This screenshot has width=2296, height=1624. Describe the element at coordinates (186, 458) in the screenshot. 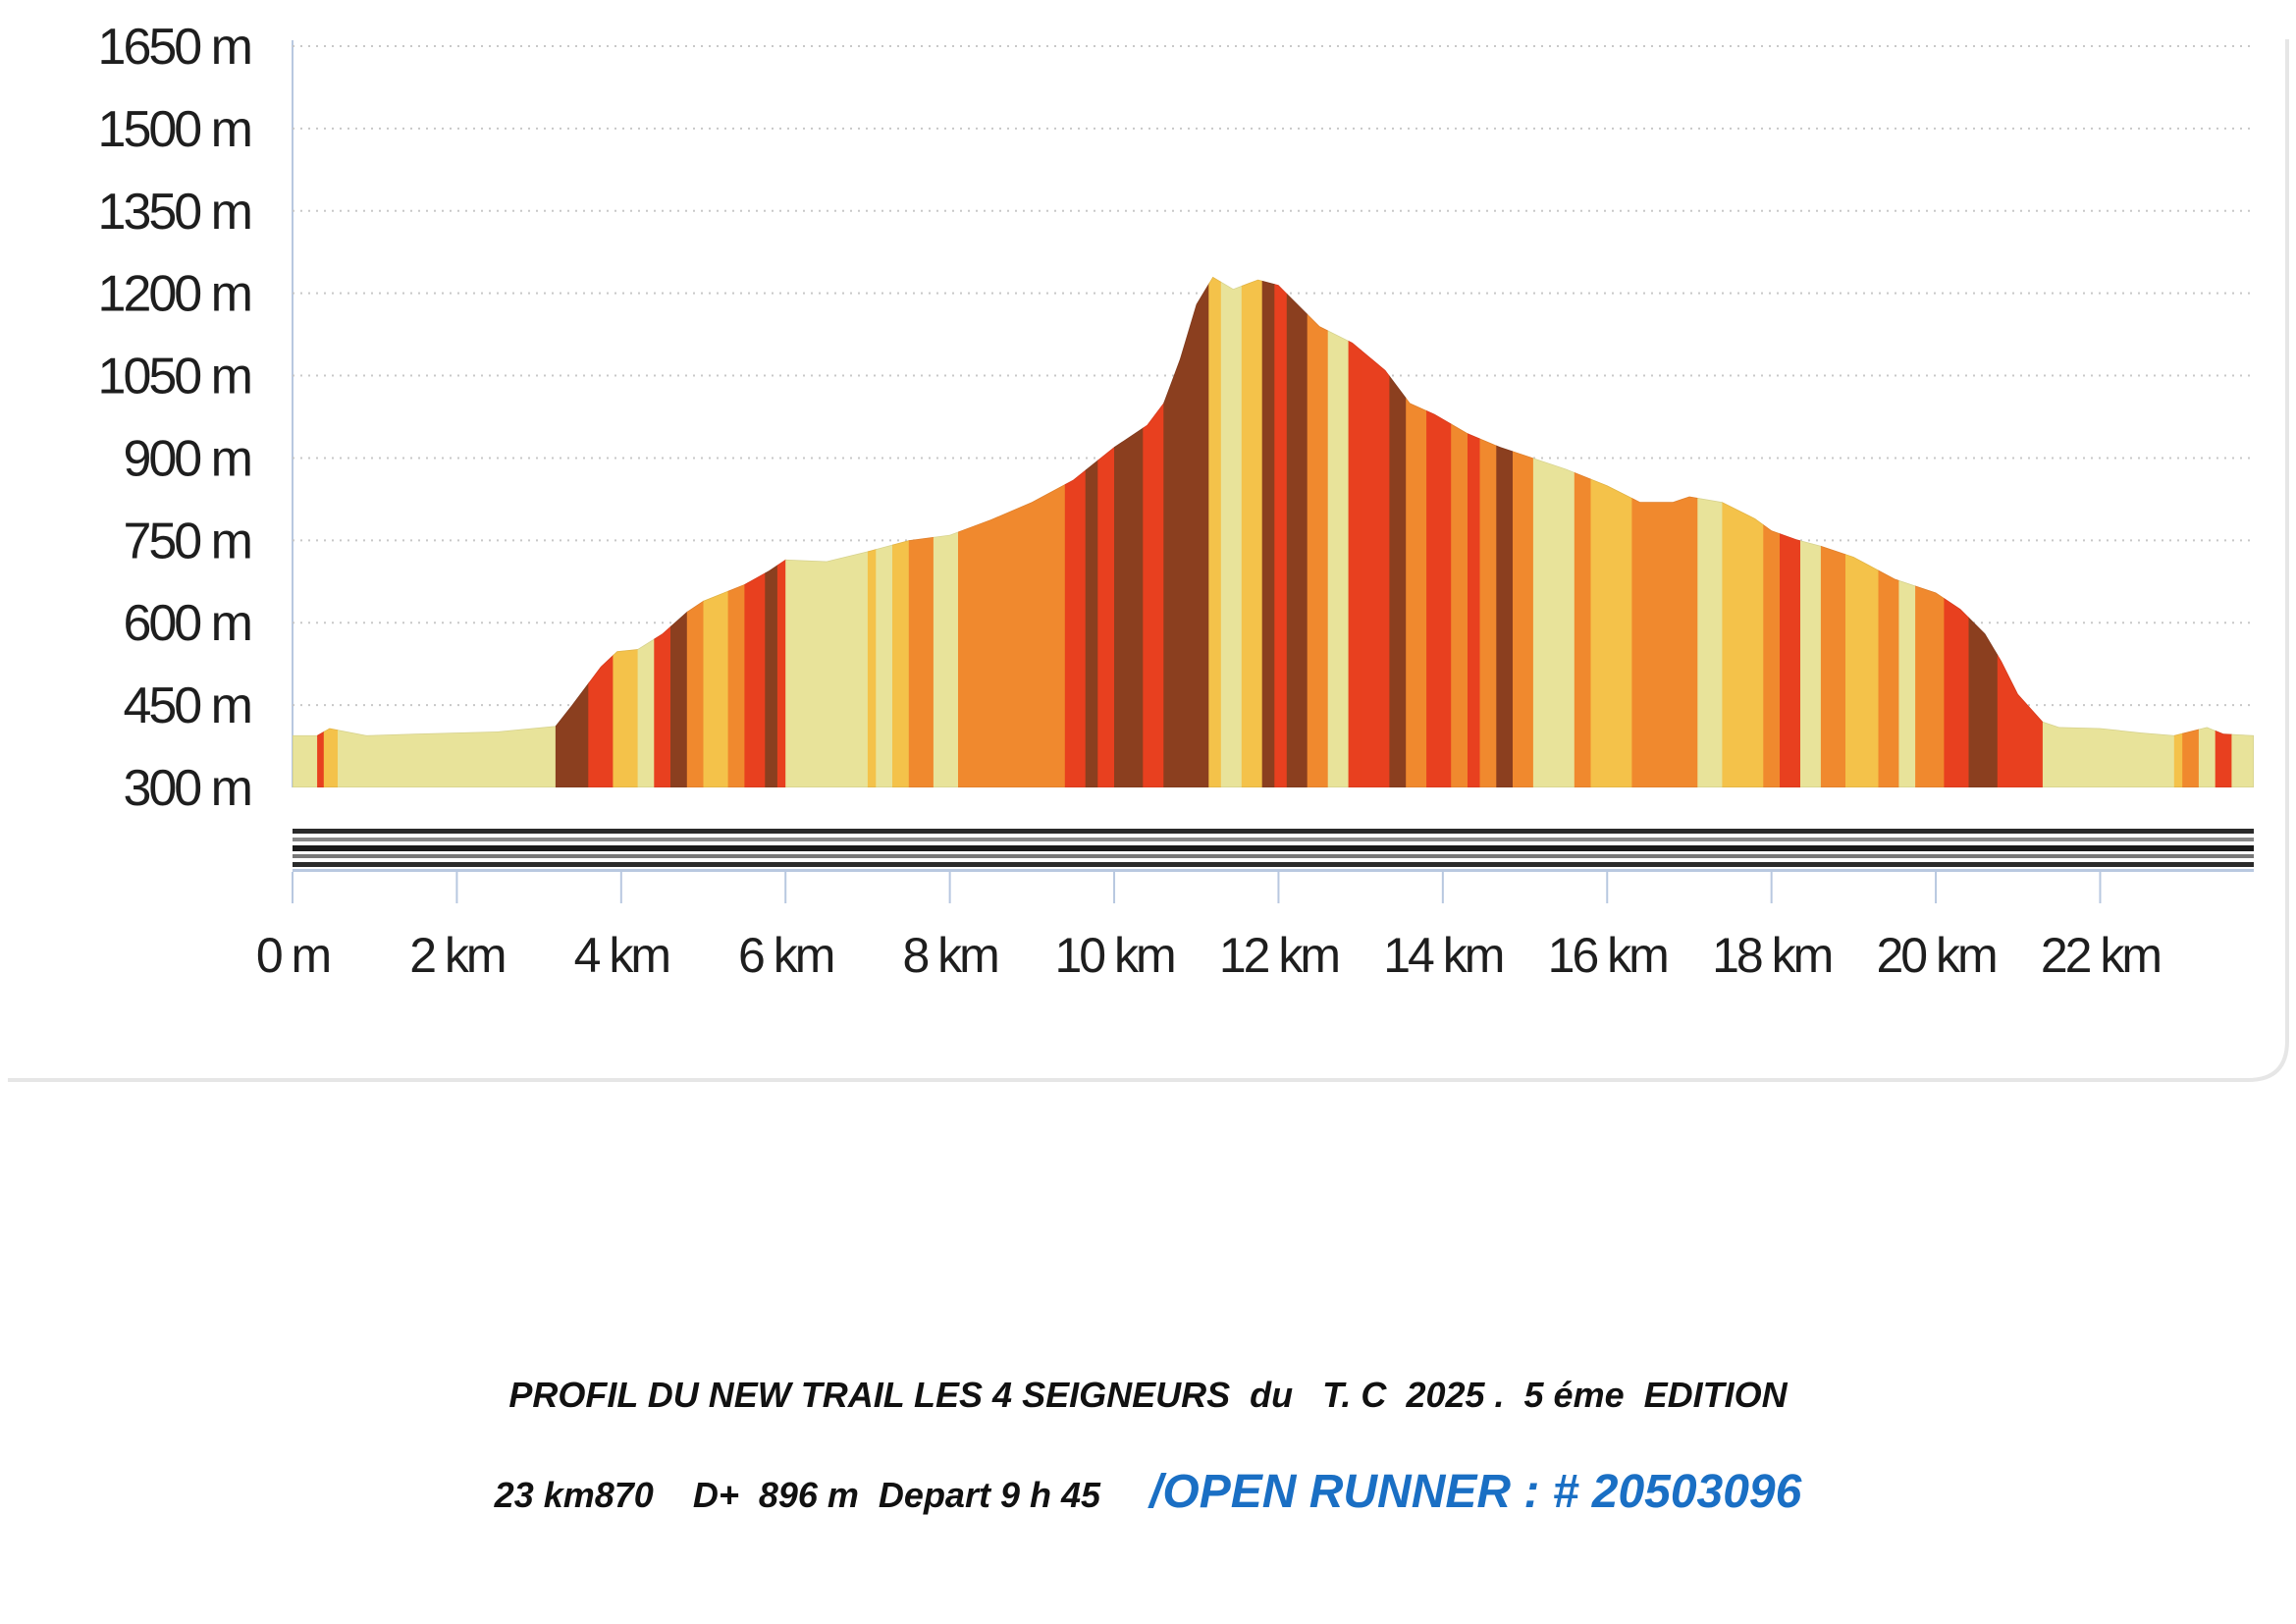

I see `y-tick-label: 900 m` at that location.